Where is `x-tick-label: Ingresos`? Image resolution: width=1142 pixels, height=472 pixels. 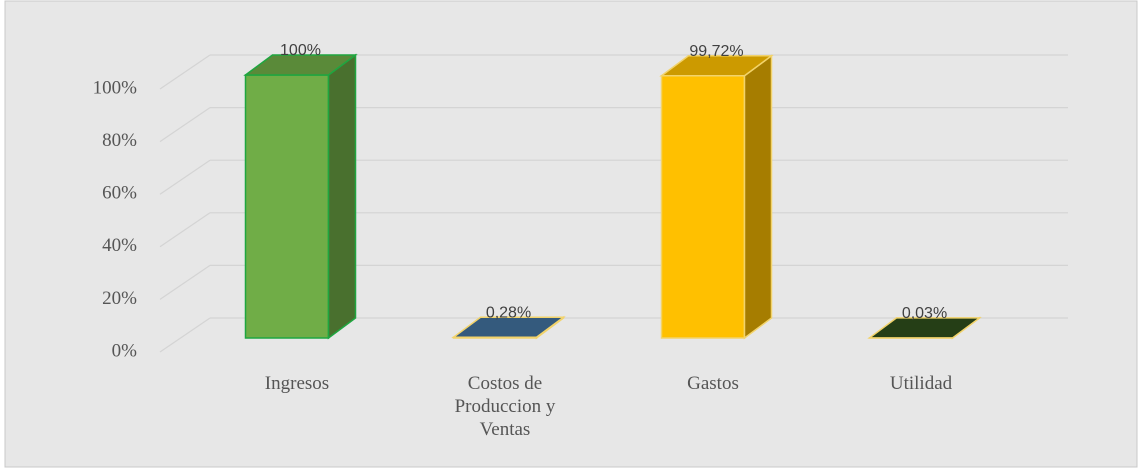 x-tick-label: Ingresos is located at coordinates (297, 383).